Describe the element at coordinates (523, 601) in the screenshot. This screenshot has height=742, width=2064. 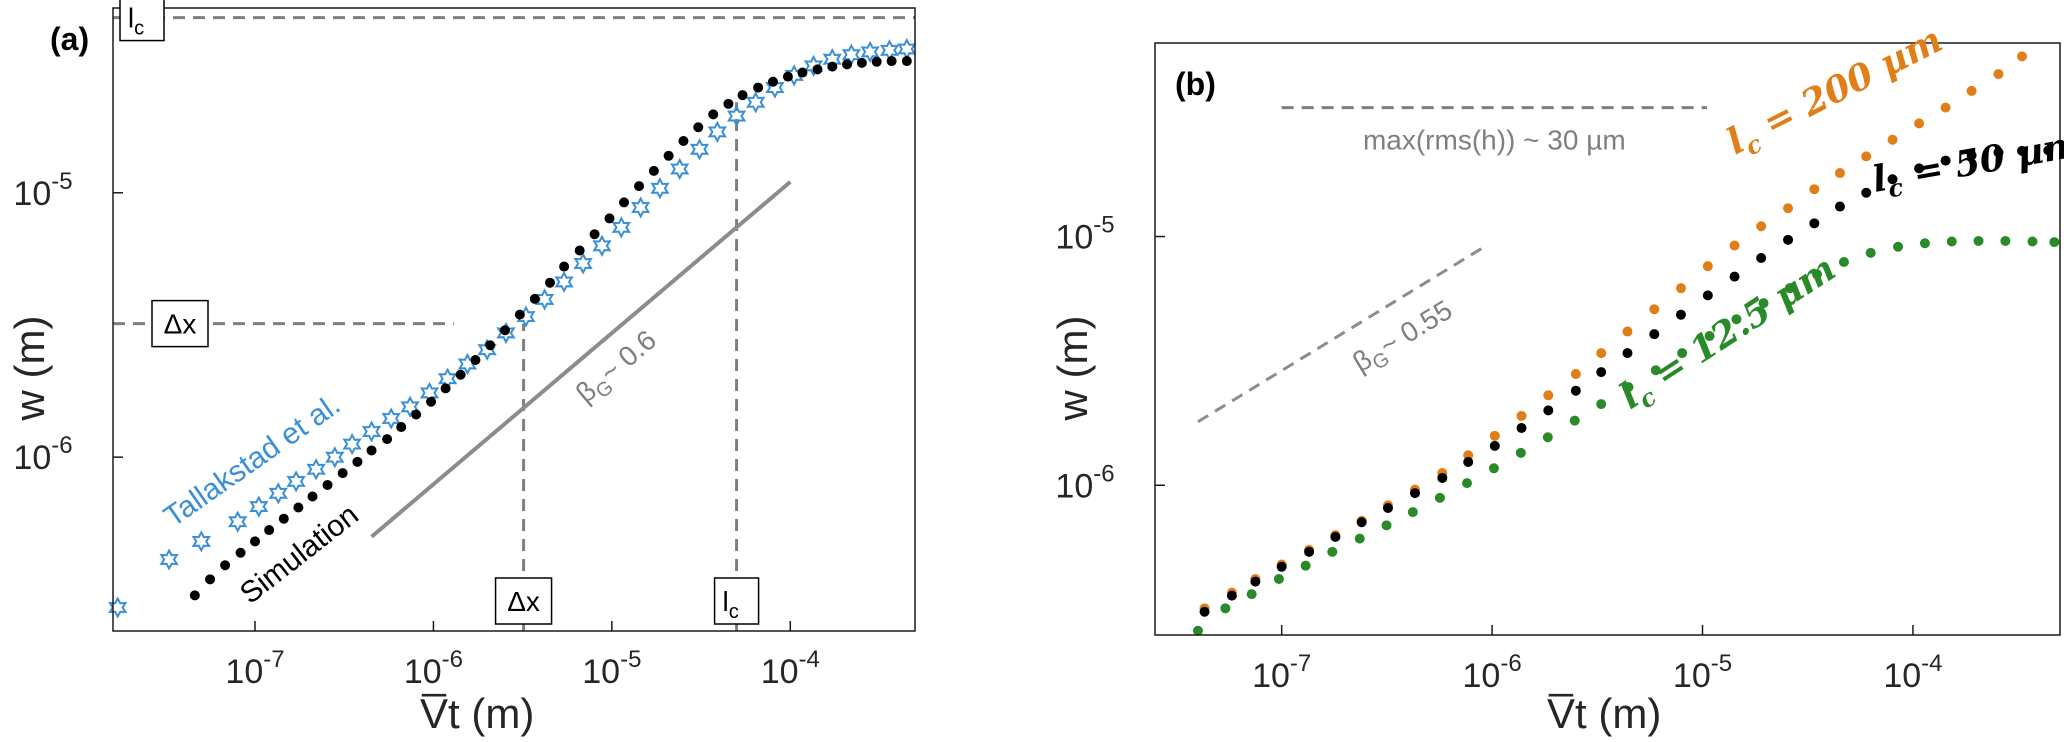
I see `panel-a-dx-drop-label-text: Δx` at that location.